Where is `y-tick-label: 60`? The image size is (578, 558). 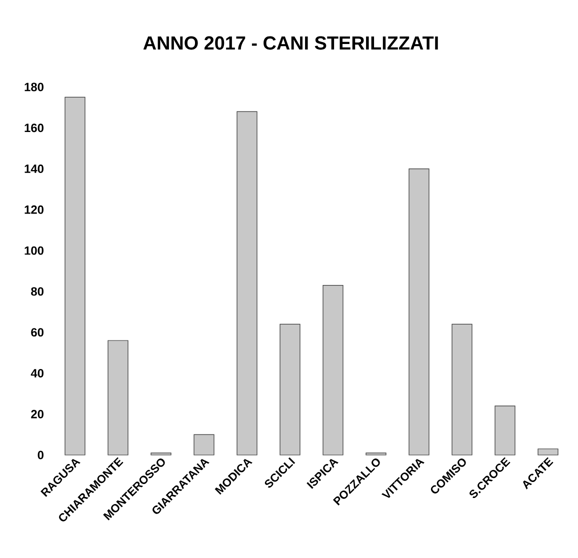
y-tick-label: 60 is located at coordinates (37, 332).